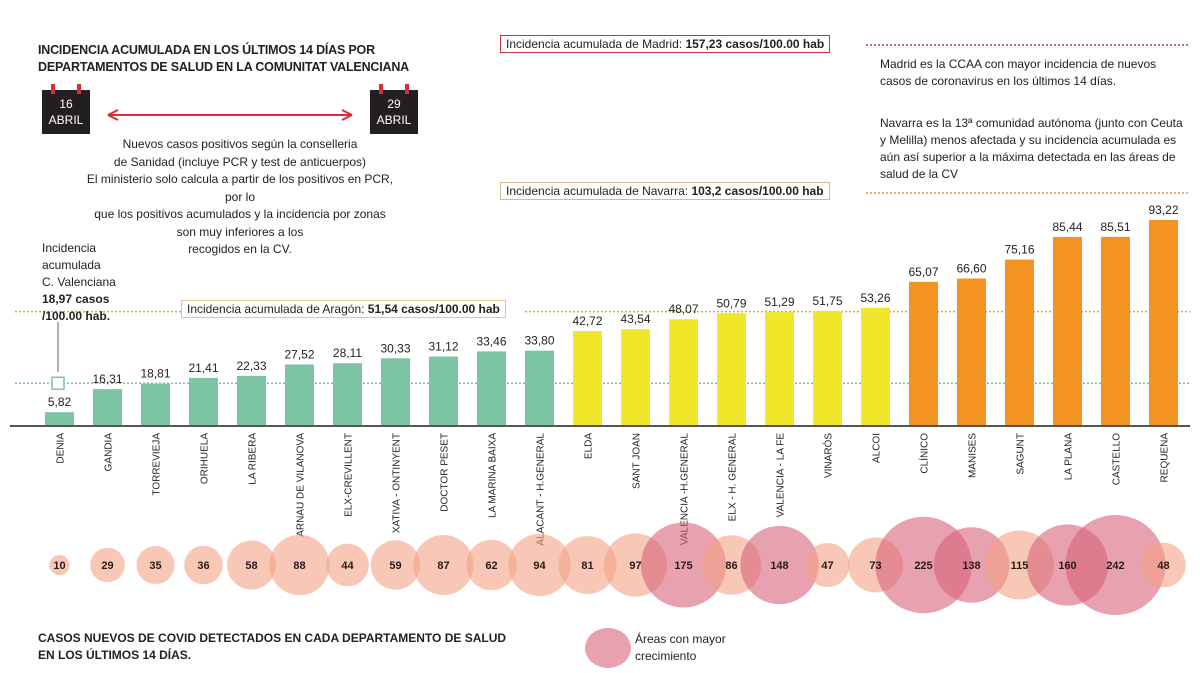 This screenshot has height=673, width=1200. Describe the element at coordinates (277, 309) in the screenshot. I see `aragon-label: Incidencia acumulada de Aragón:` at that location.